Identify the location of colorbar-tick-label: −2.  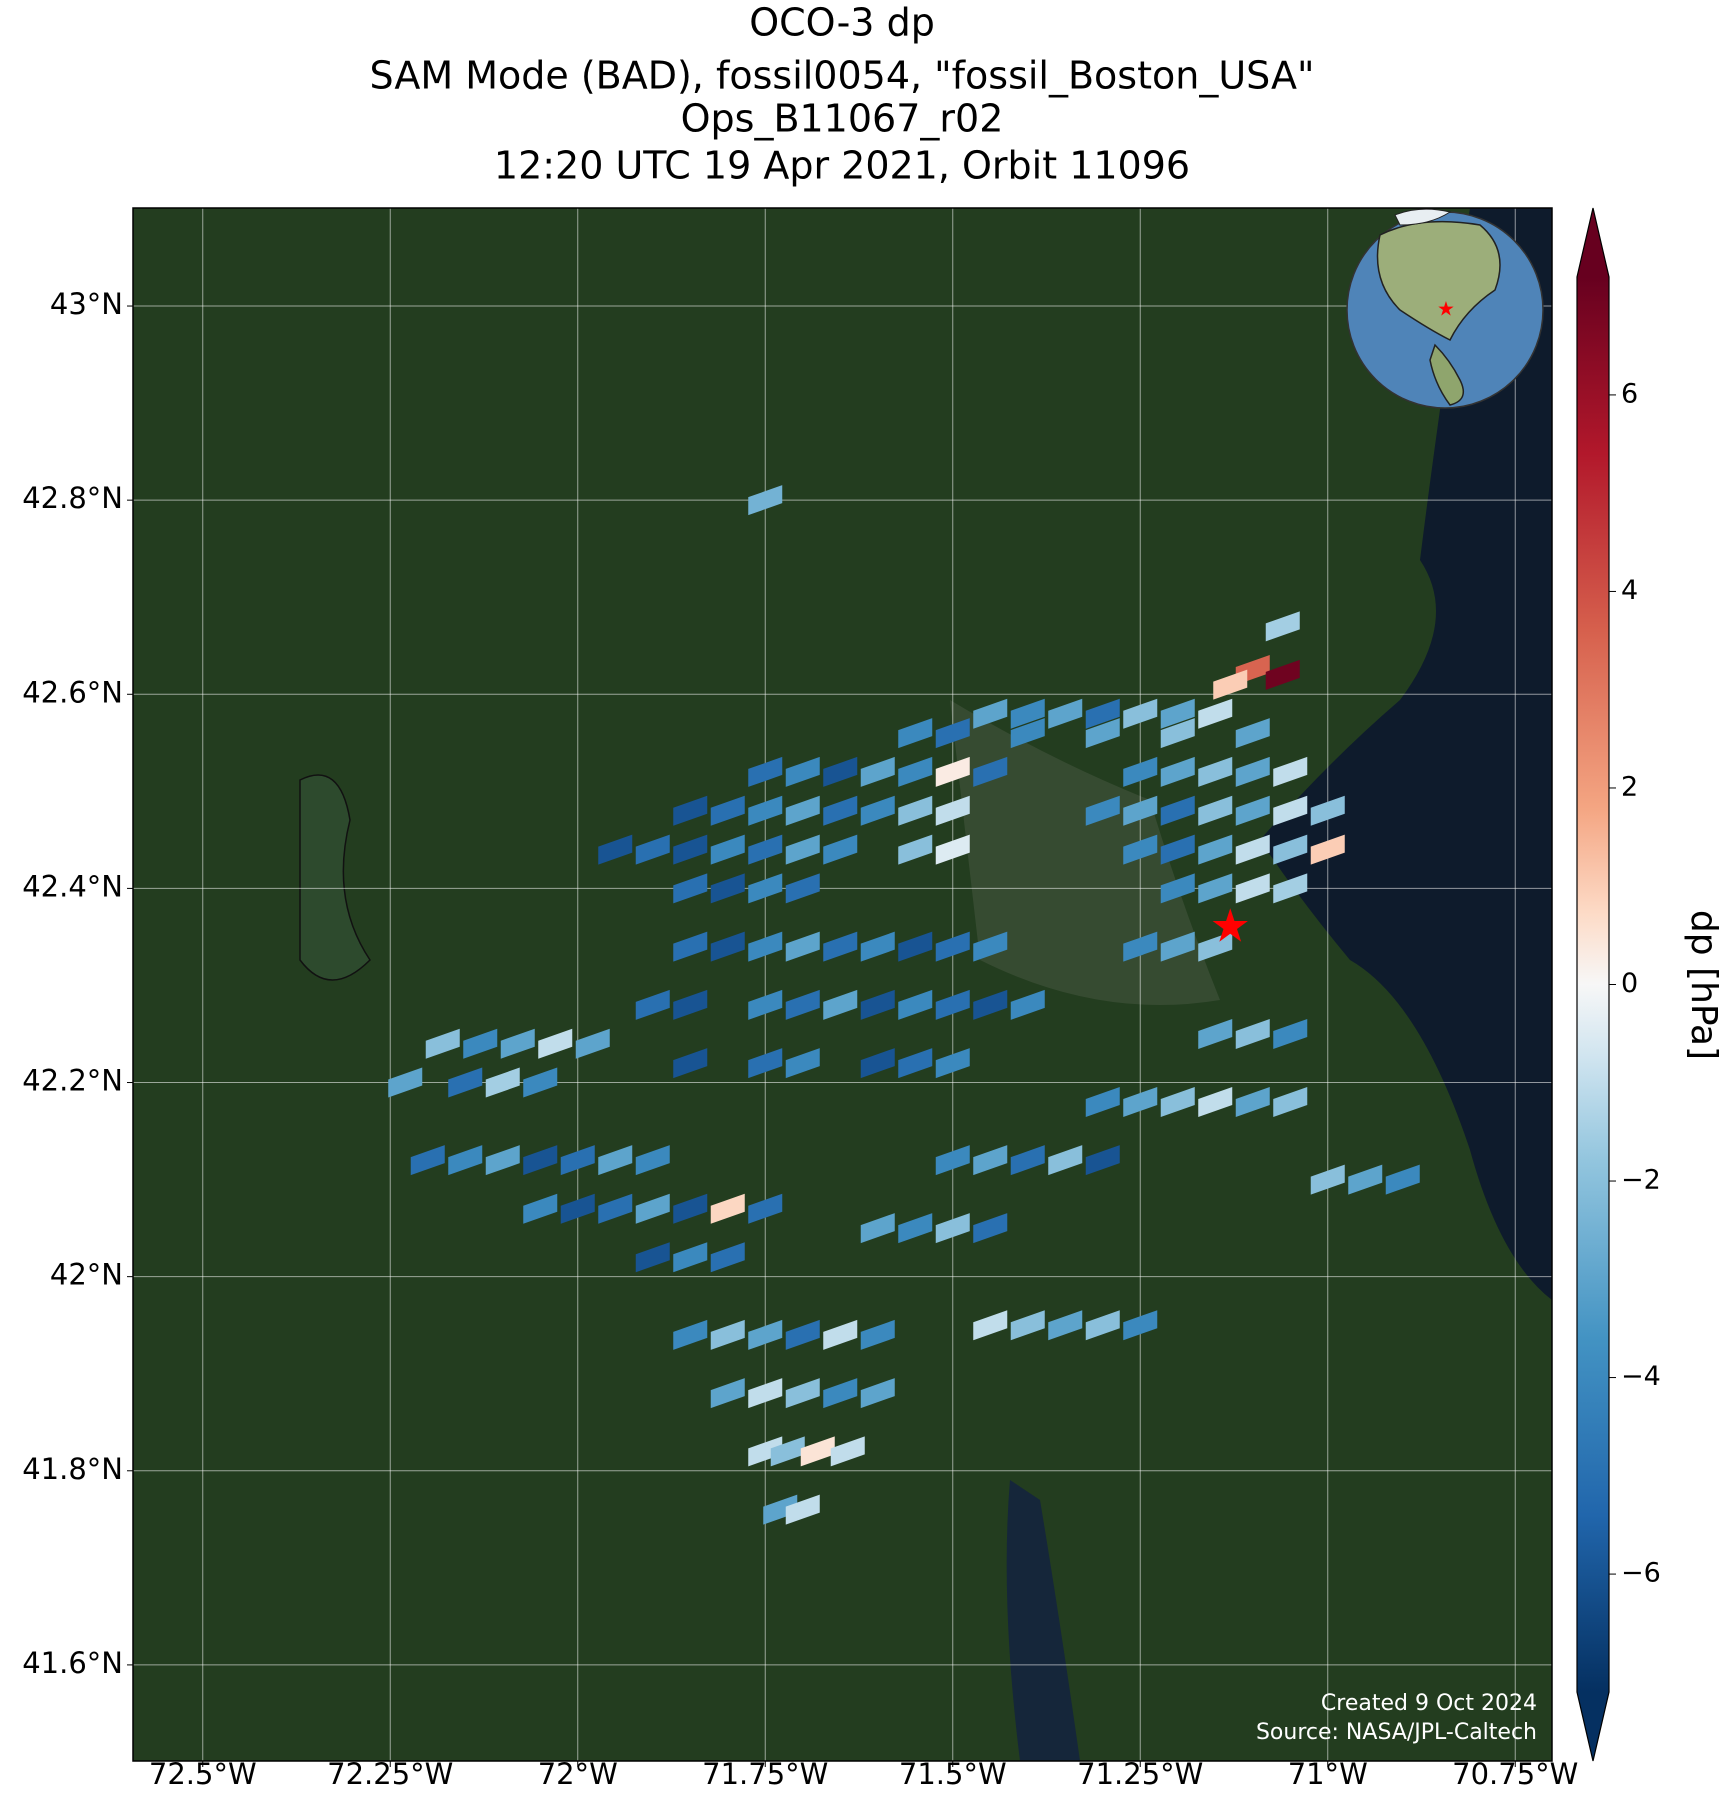
(1641, 1180).